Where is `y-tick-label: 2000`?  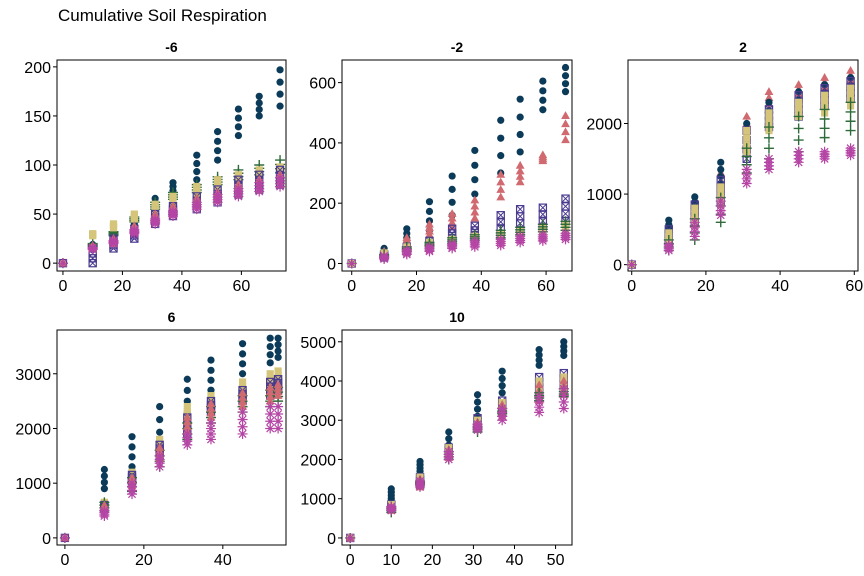 y-tick-label: 2000 is located at coordinates (318, 460).